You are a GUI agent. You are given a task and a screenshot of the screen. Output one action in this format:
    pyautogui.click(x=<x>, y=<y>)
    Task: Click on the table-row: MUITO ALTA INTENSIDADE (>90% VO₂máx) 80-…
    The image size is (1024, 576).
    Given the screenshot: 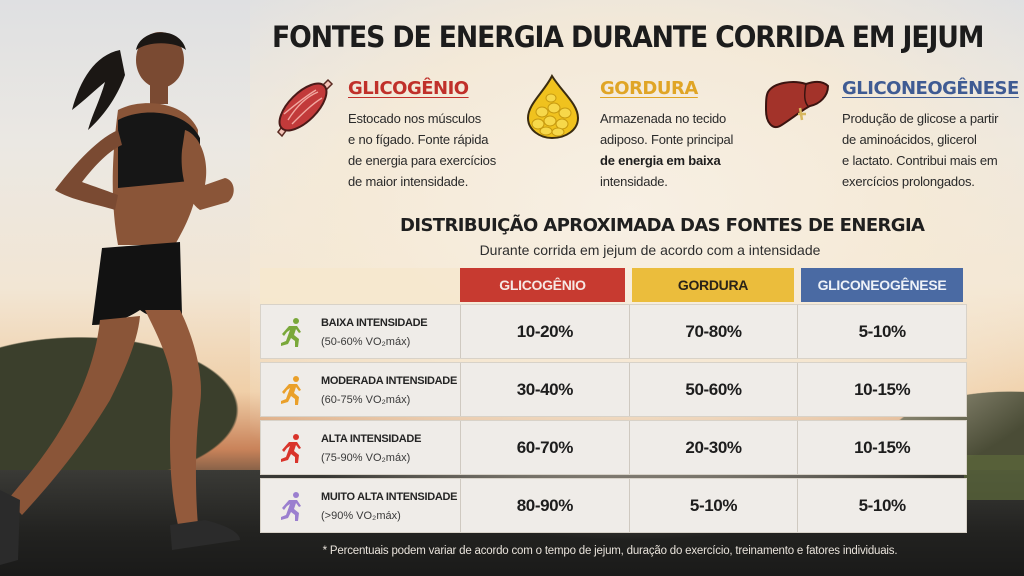 What is the action you would take?
    pyautogui.click(x=613, y=505)
    